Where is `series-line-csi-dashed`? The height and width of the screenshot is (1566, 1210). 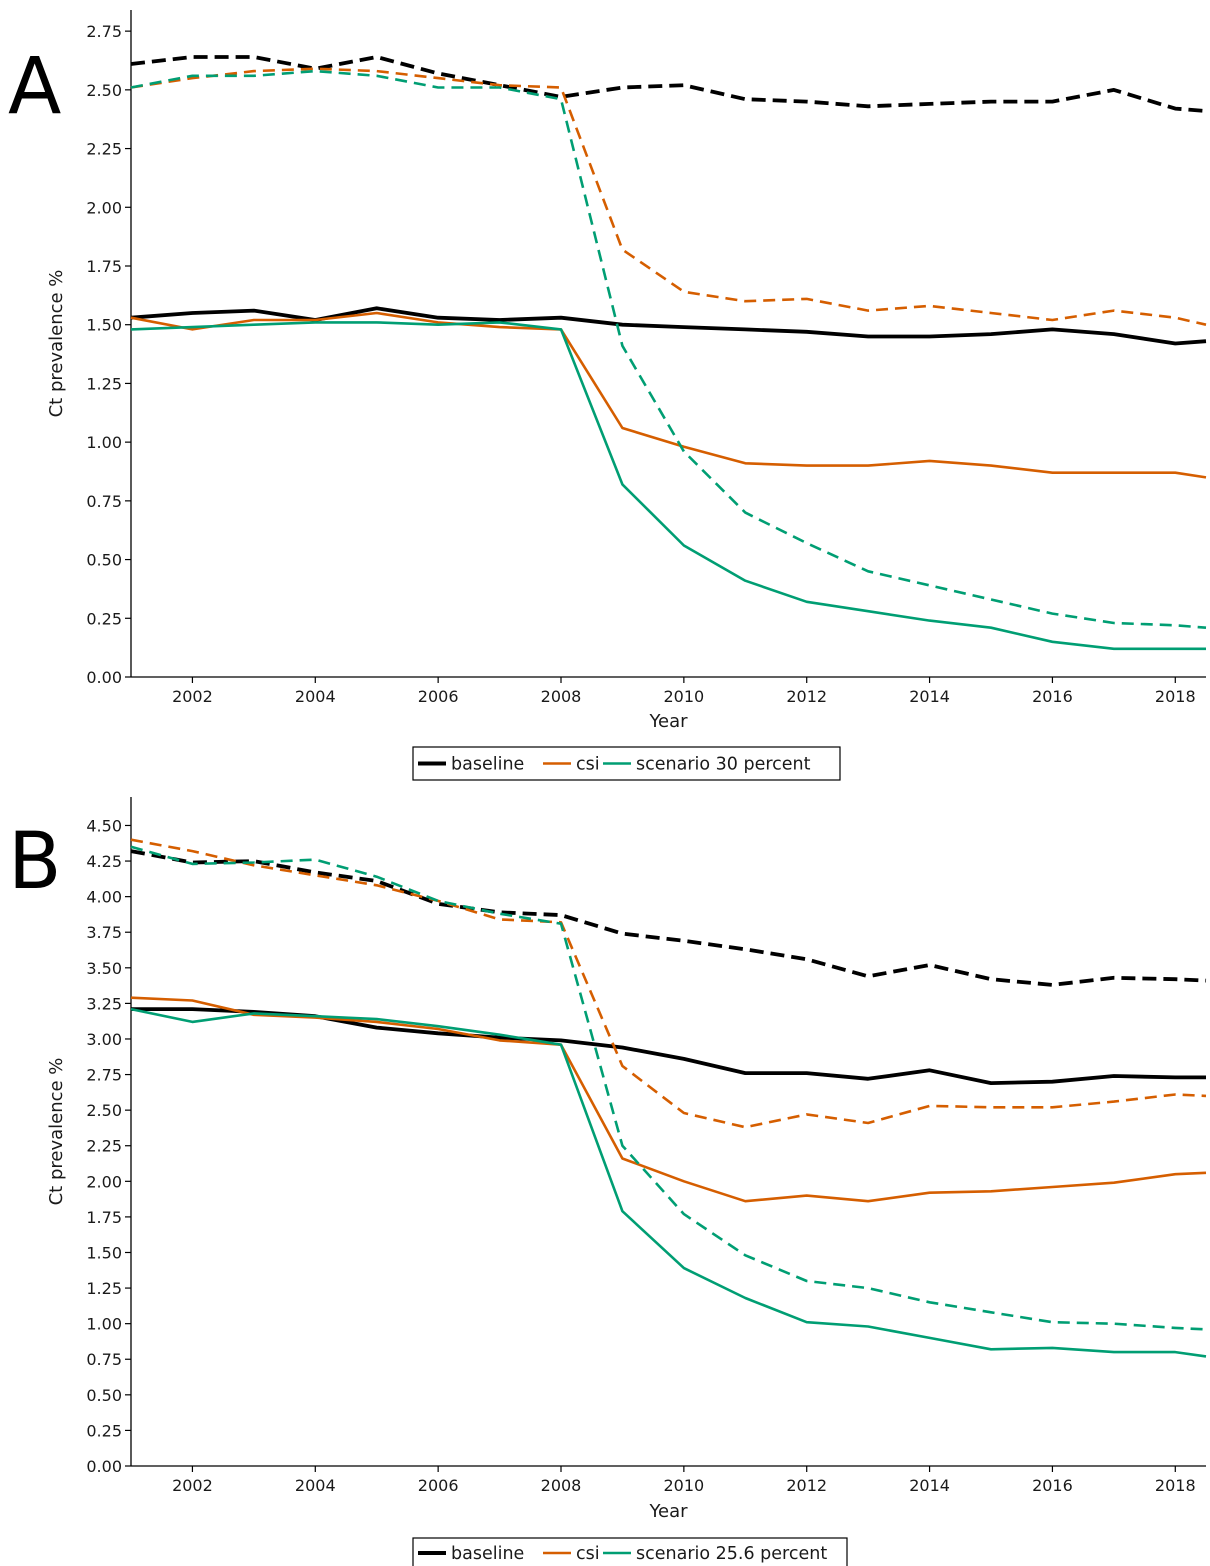
series-line-csi-dashed is located at coordinates (668, 196).